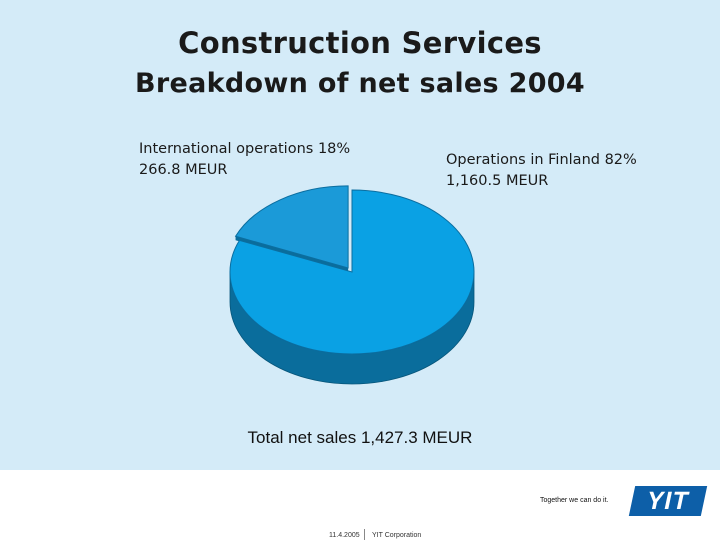 The image size is (720, 540). I want to click on slice-label-international: International operations 18% 266.8 MEUR, so click(244, 160).